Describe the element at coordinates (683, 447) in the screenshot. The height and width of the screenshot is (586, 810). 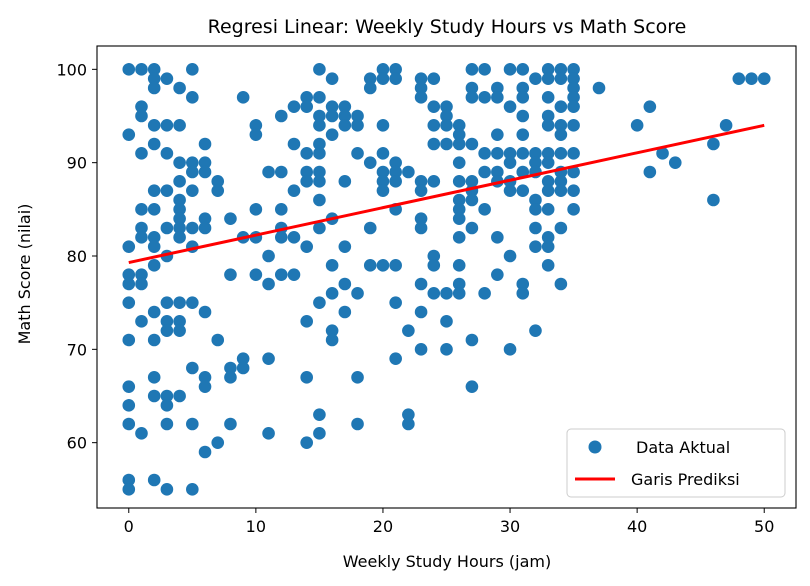
I see `legend-label-data-aktual: Data Aktual` at that location.